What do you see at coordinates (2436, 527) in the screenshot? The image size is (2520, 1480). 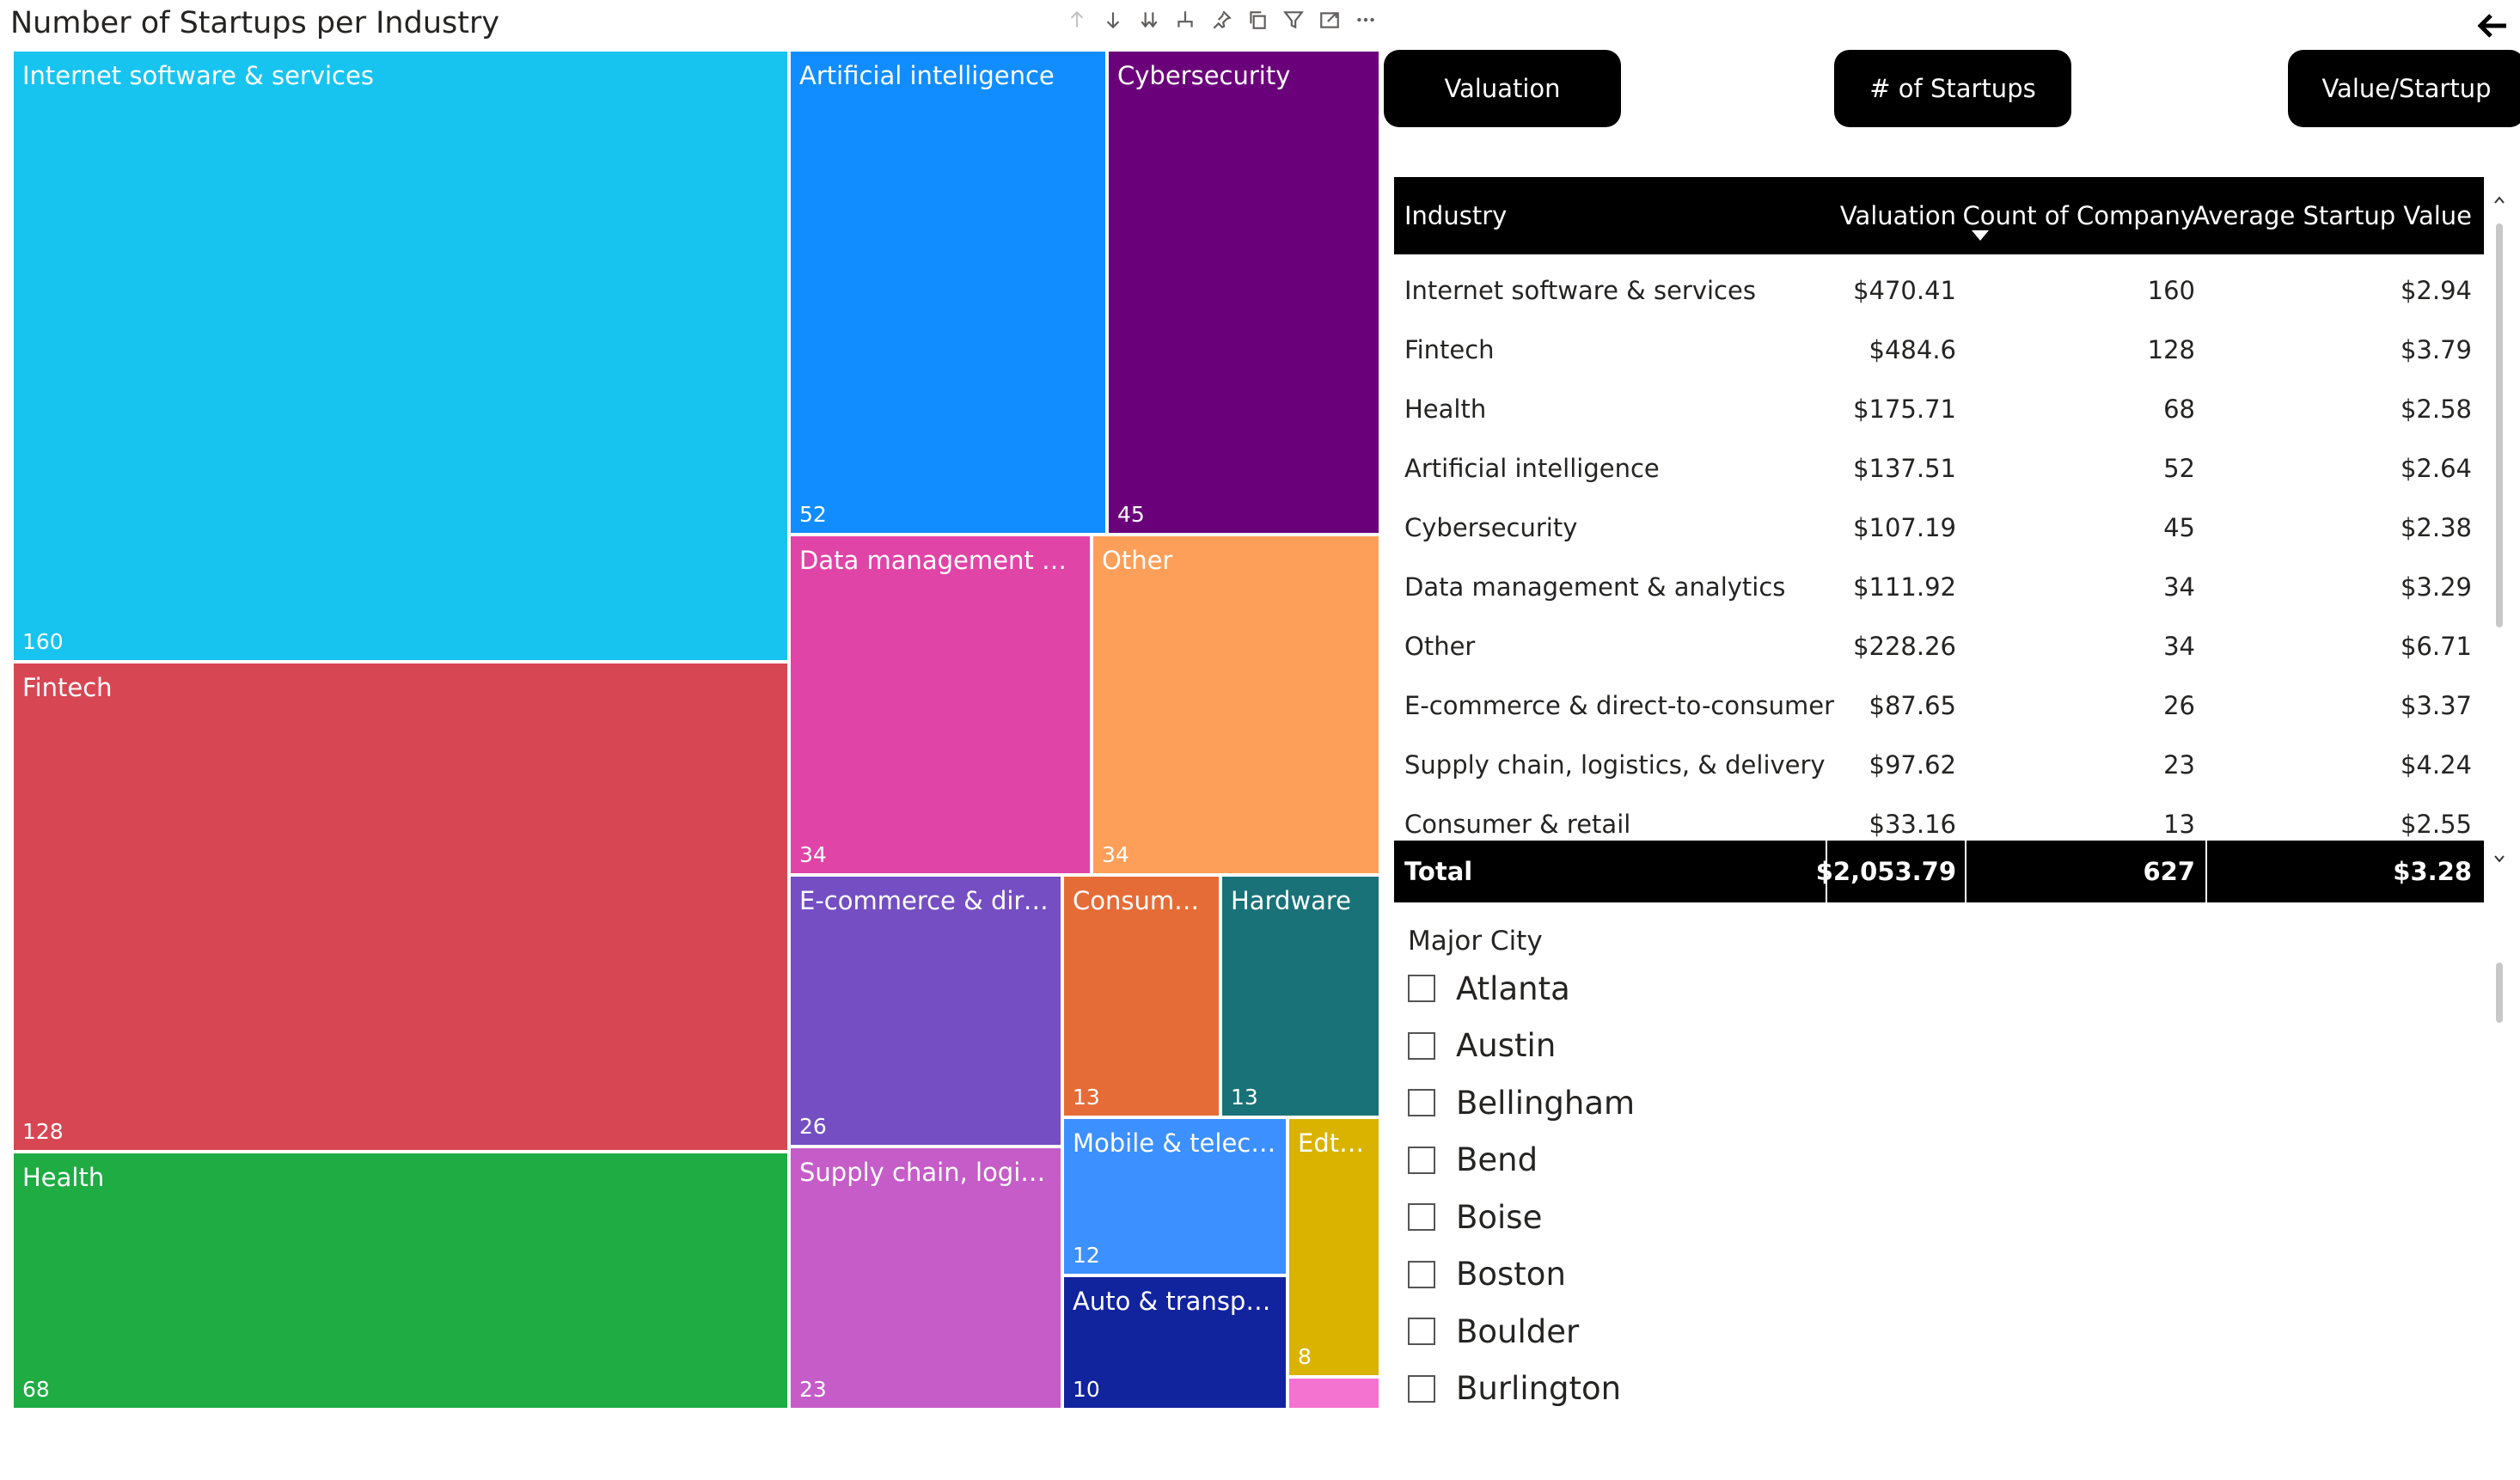 I see `cell-average: $2.38` at bounding box center [2436, 527].